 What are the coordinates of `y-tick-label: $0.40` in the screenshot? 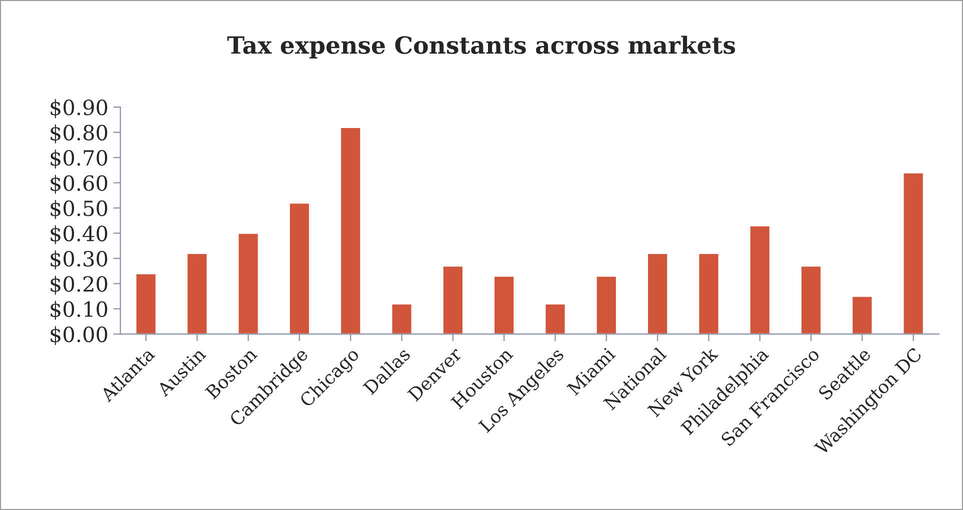 It's located at (79, 234).